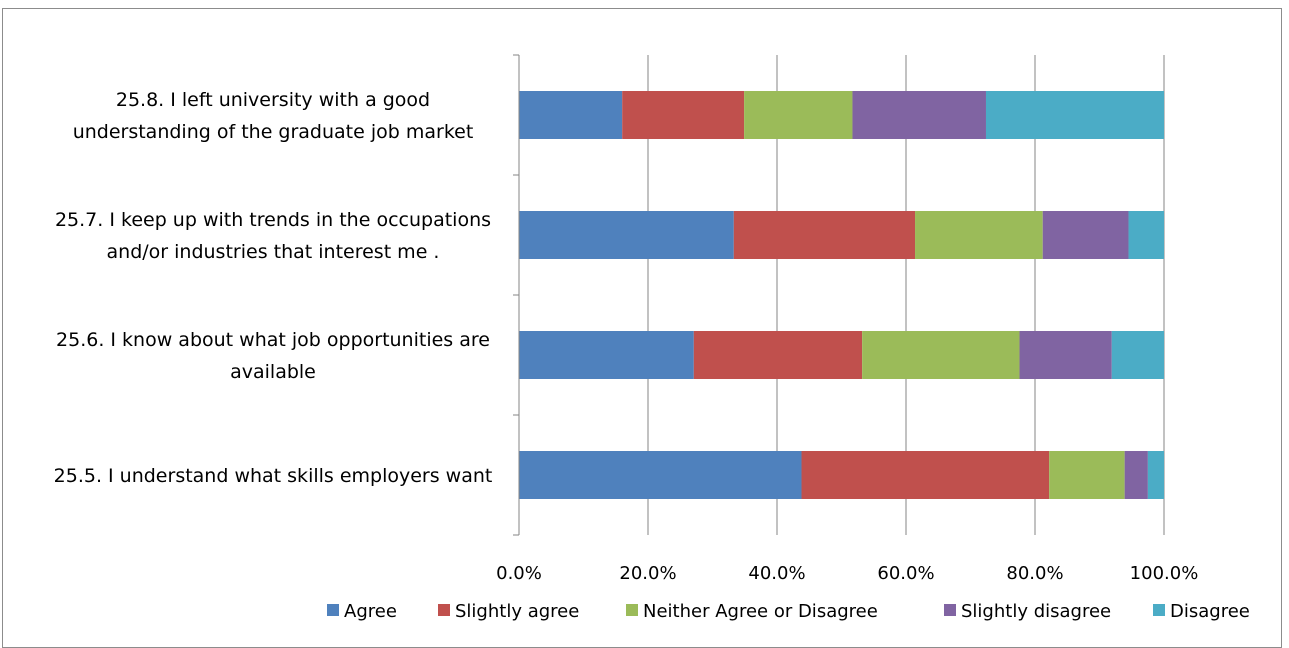  What do you see at coordinates (1210, 611) in the screenshot?
I see `legend-label: Disagree` at bounding box center [1210, 611].